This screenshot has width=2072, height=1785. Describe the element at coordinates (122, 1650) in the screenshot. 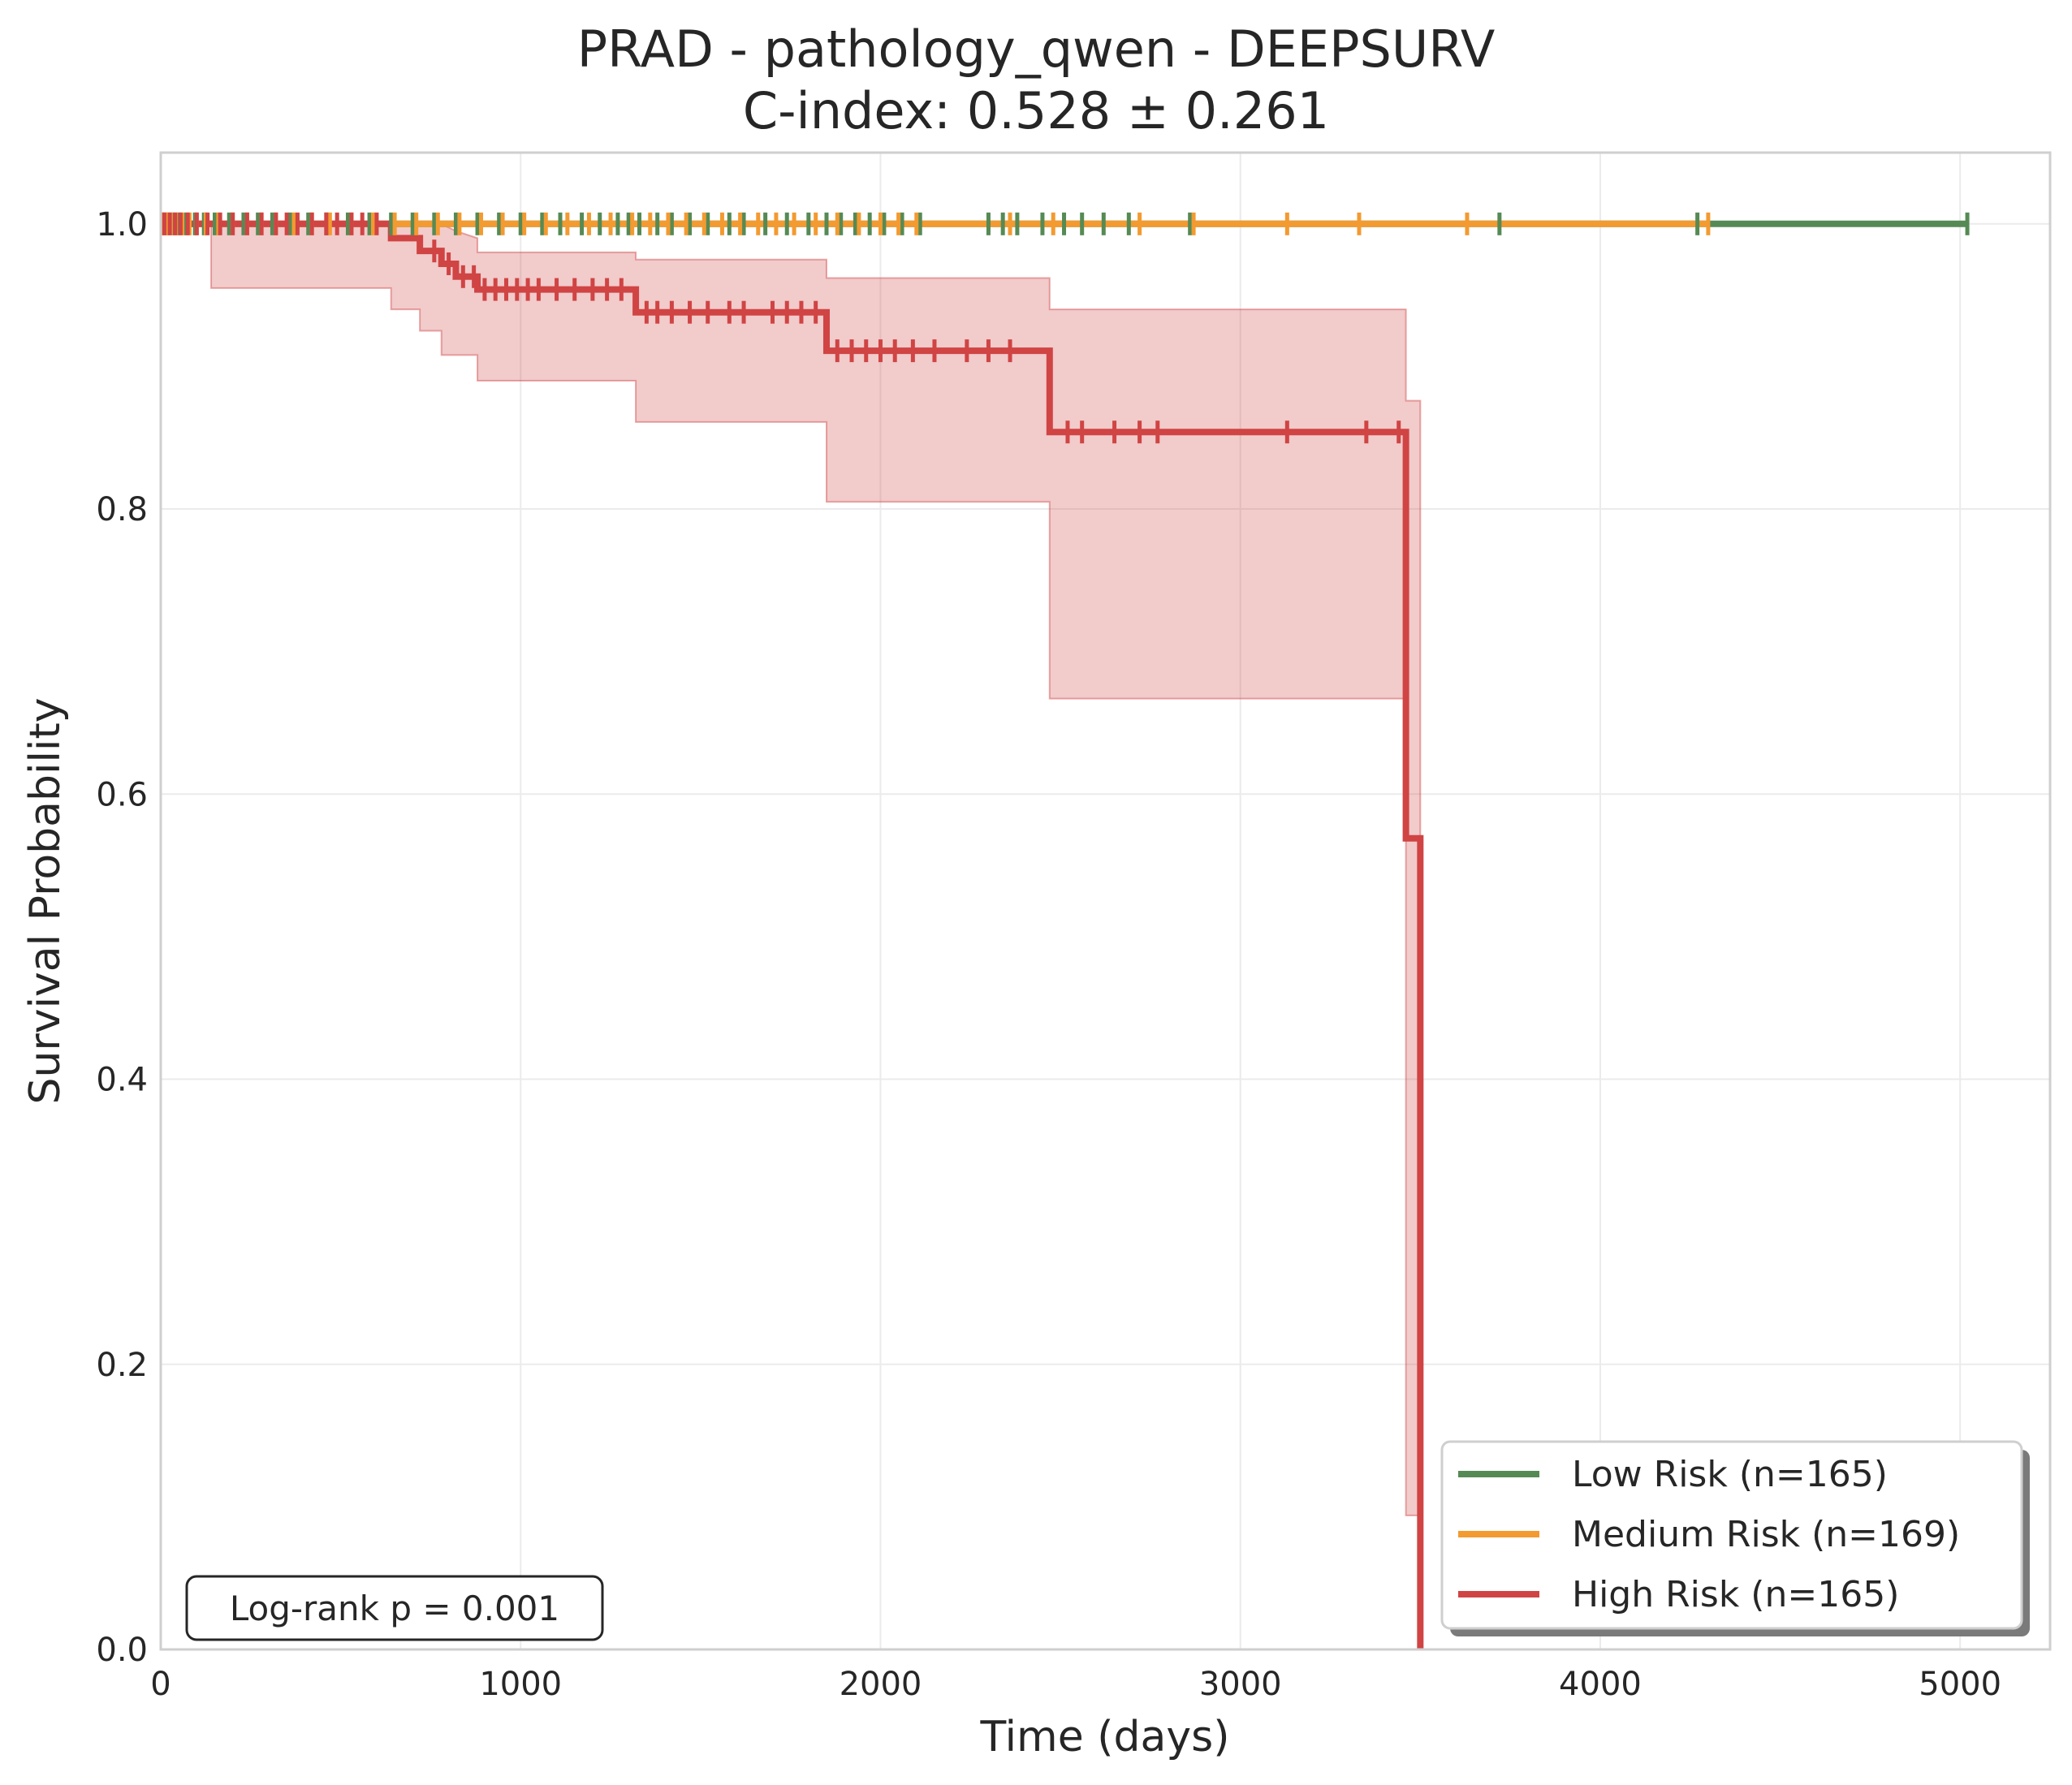

I see `y-tick-label: 0.0` at that location.